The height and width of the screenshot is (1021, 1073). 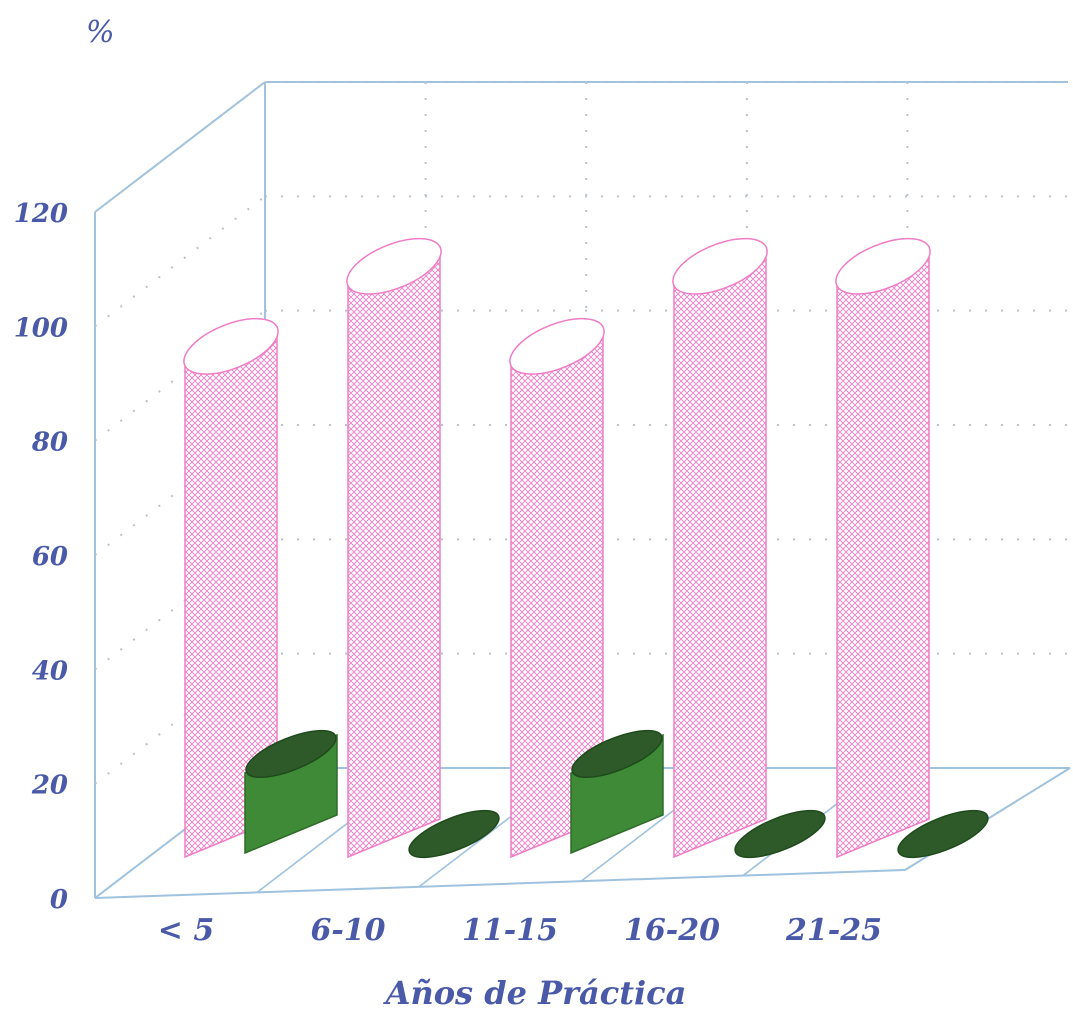 I want to click on y-tick-label: 100, so click(x=41, y=328).